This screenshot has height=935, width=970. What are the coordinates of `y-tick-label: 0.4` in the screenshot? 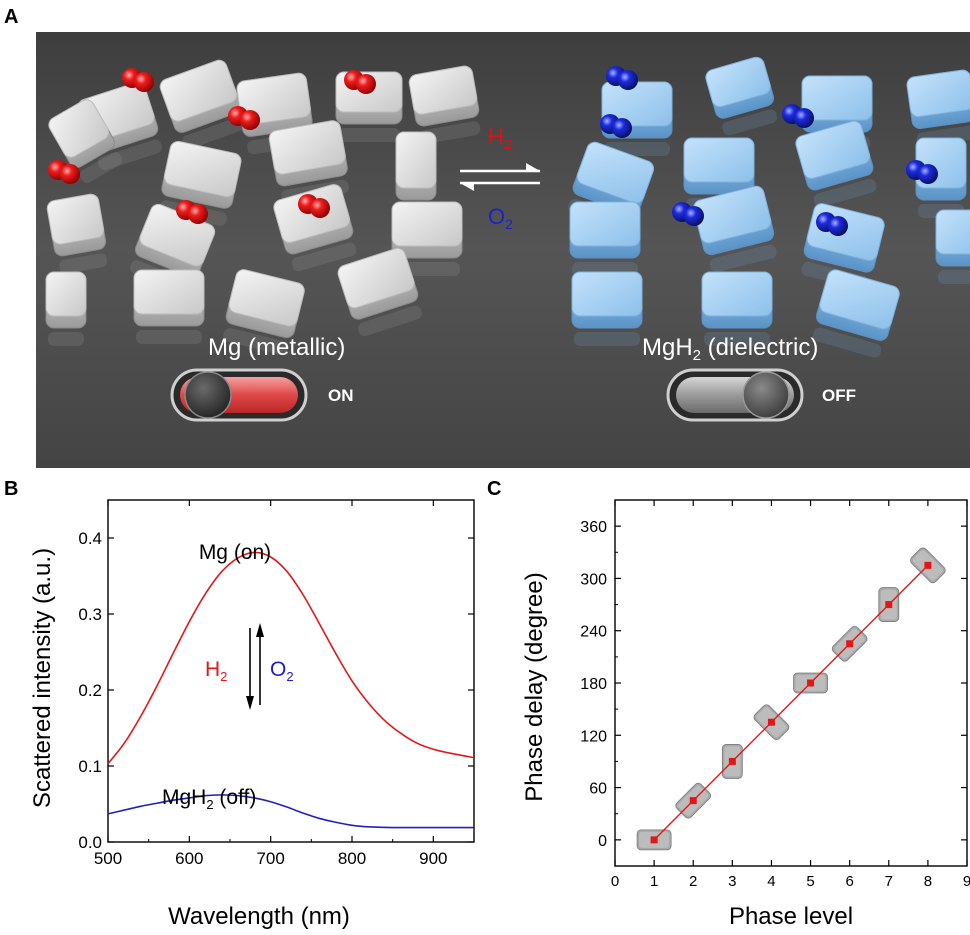 It's located at (90, 538).